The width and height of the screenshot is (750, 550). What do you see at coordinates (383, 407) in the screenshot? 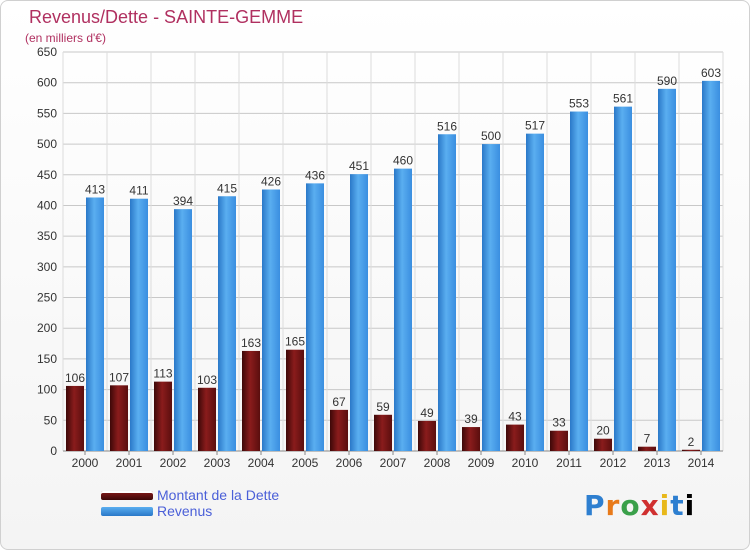
I see `data-label-debt: 59` at bounding box center [383, 407].